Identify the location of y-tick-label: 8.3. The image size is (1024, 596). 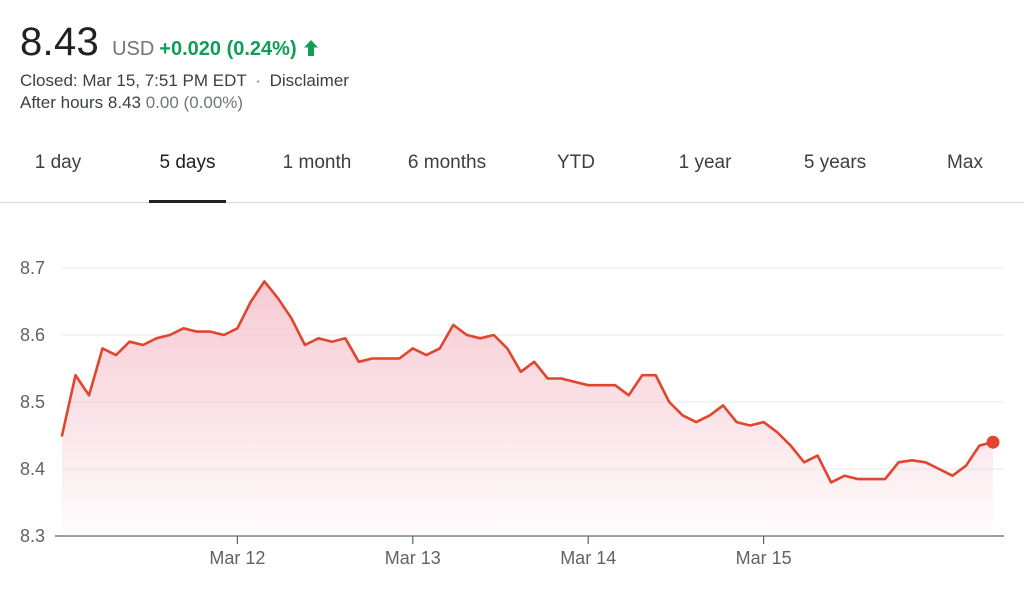
(32, 536).